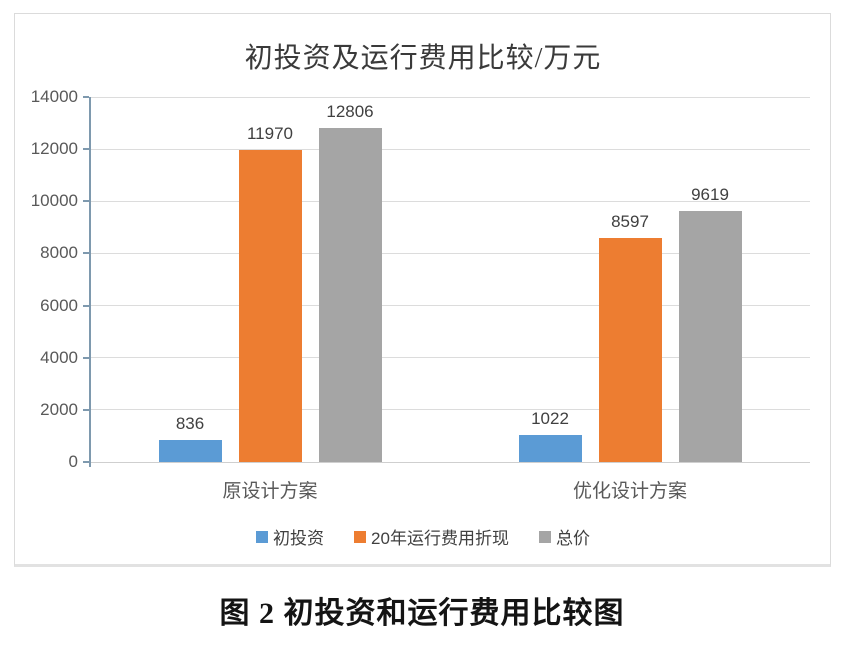 This screenshot has height=647, width=844. I want to click on x-category-label: 优化设计方案, so click(629, 491).